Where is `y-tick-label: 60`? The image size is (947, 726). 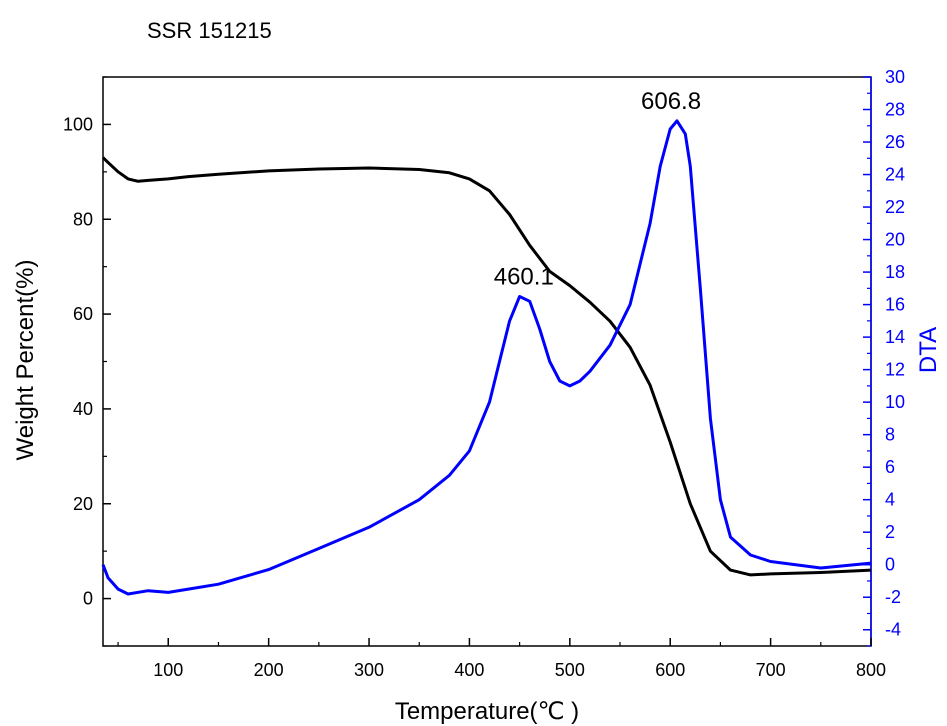 y-tick-label: 60 is located at coordinates (83, 314).